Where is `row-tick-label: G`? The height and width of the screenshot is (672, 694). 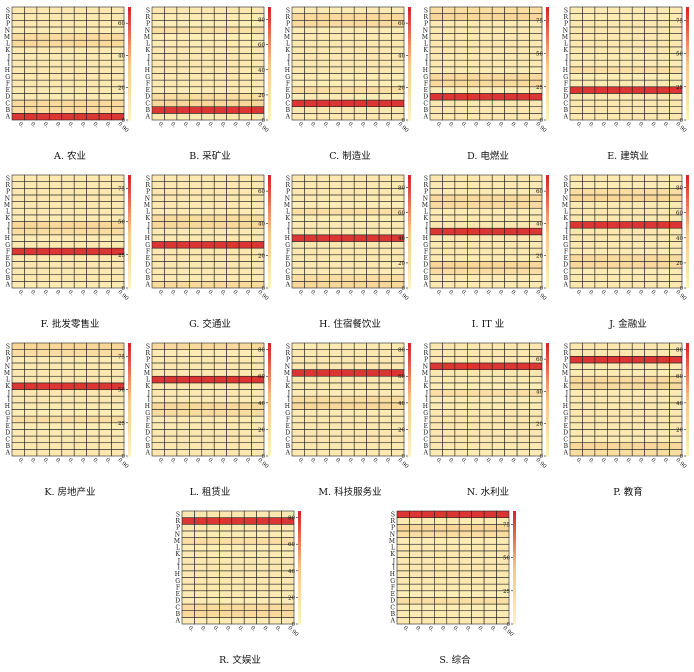 row-tick-label: G is located at coordinates (287, 413).